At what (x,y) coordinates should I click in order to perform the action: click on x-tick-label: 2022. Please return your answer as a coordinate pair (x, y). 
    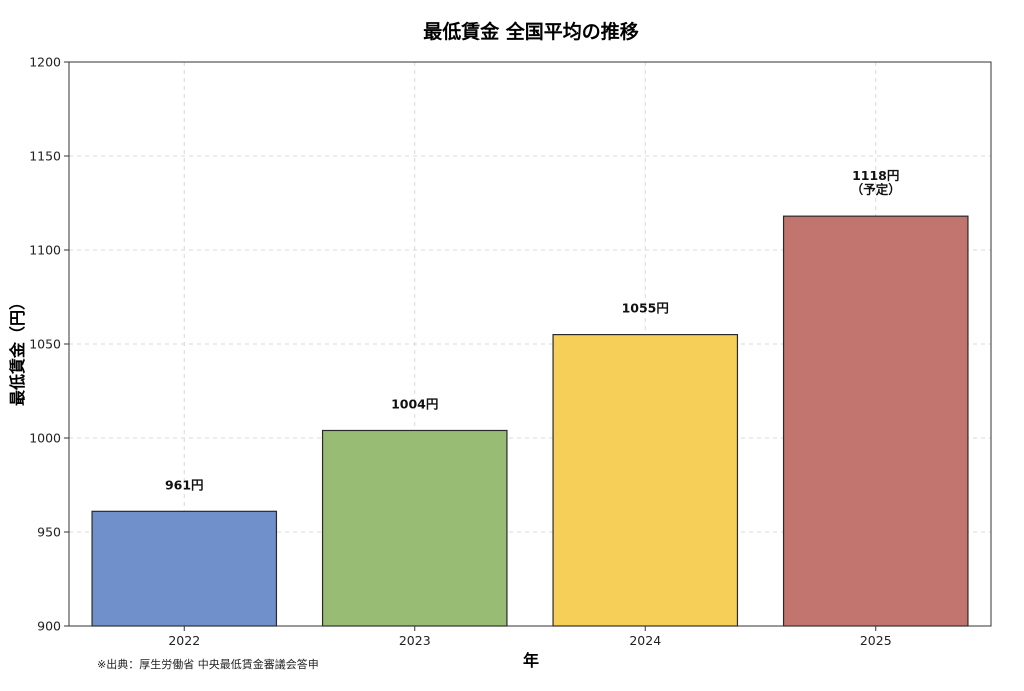
    Looking at the image, I should click on (184, 640).